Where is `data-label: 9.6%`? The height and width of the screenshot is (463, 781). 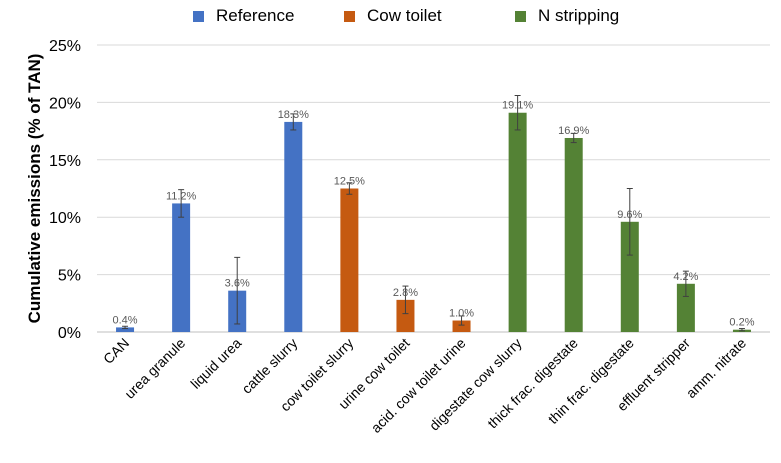 data-label: 9.6% is located at coordinates (629, 215).